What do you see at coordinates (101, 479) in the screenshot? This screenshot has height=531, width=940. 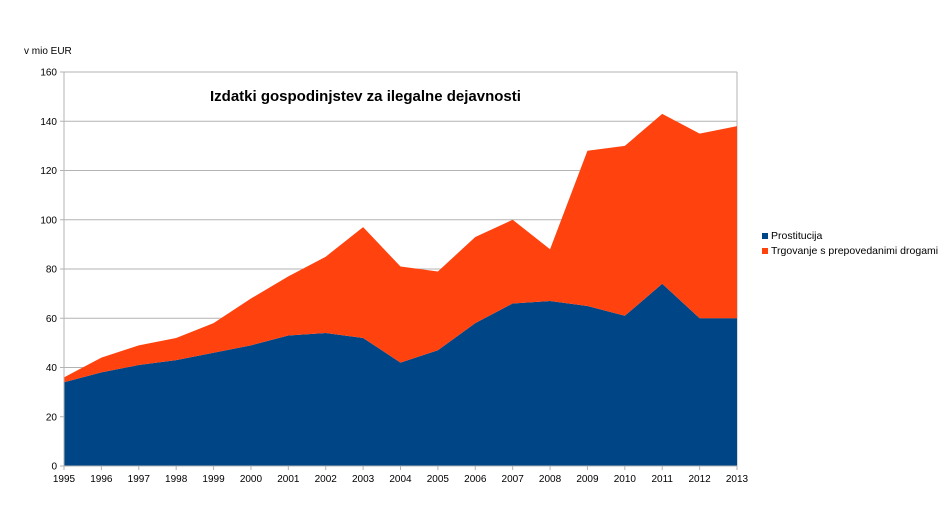 I see `x-tick-label: 1996` at bounding box center [101, 479].